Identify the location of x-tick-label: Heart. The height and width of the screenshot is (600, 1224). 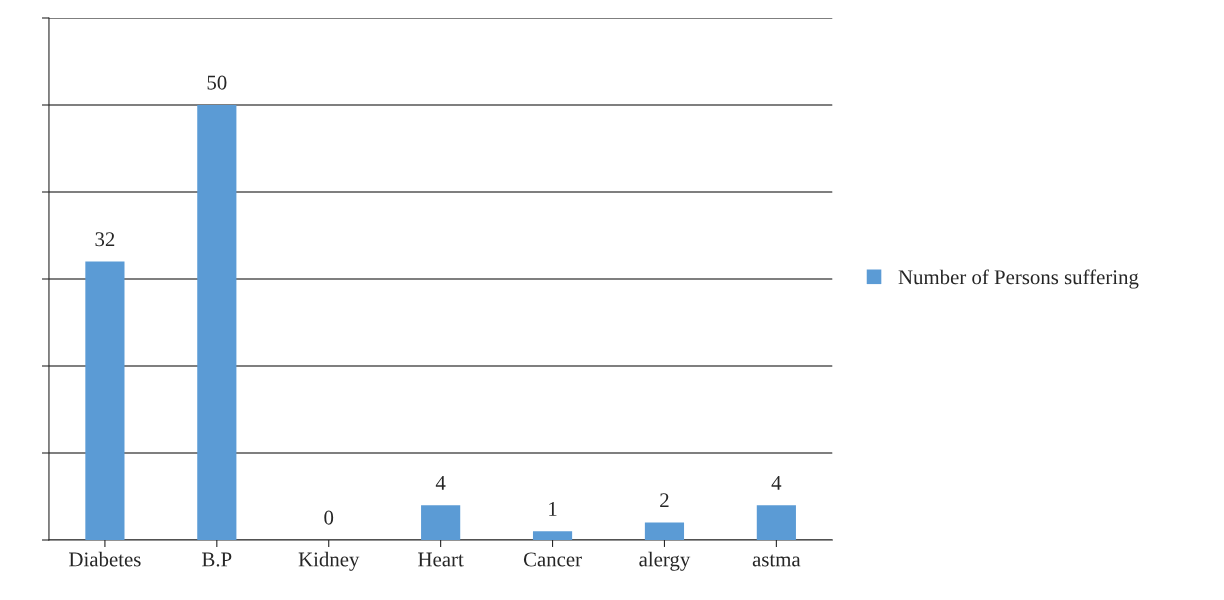
(441, 559).